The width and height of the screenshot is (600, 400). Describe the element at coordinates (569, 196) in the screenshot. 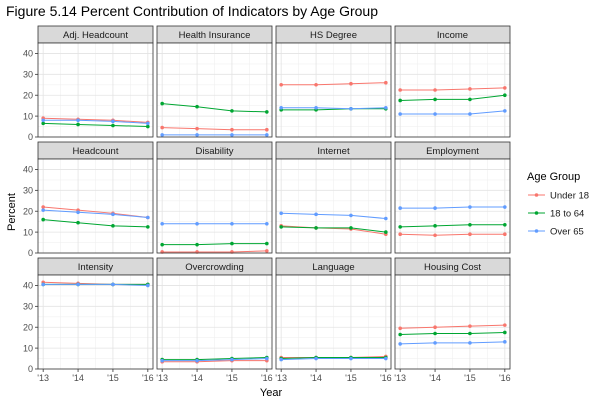

I see `legend-label-under-18: Under 18` at that location.